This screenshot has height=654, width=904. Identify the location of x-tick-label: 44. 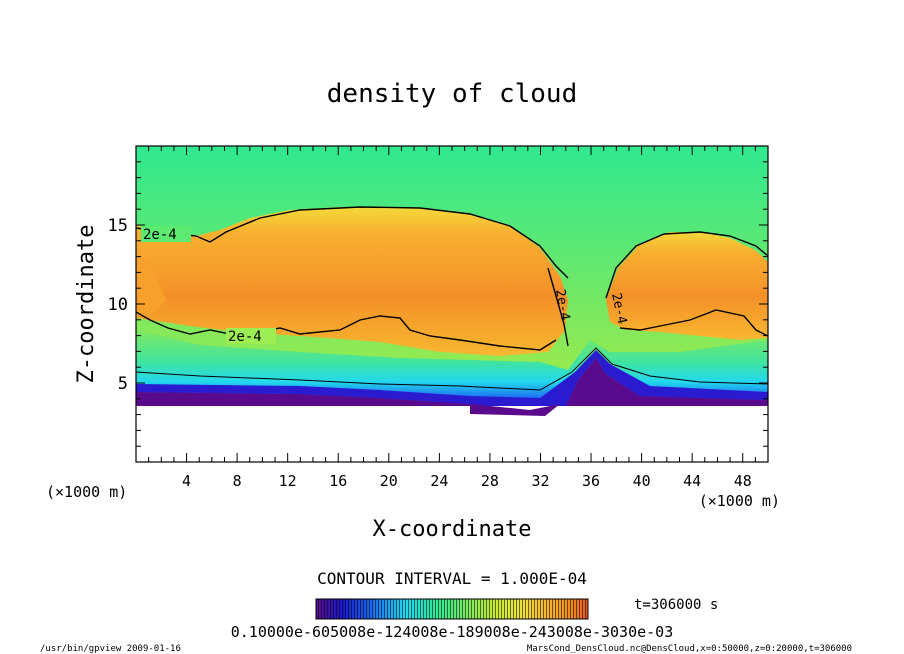
(692, 481).